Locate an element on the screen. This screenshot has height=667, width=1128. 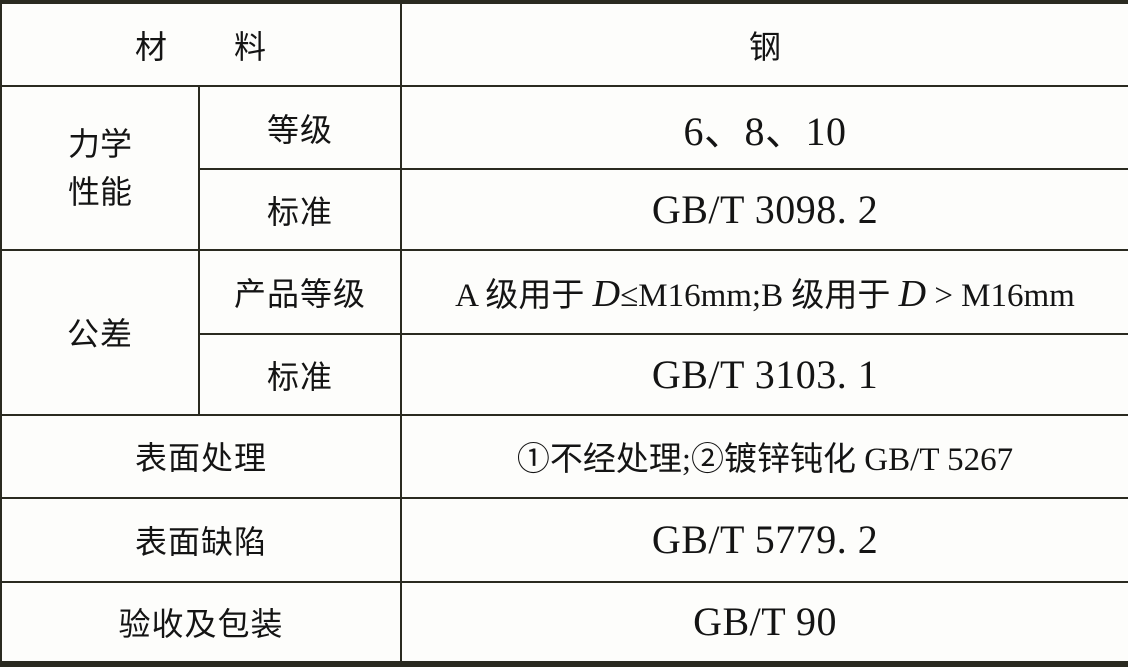
surface-treatment-row: 表面处理 ①不经处理;②镀锌钝化 GB/T 5267 is located at coordinates (564, 456).